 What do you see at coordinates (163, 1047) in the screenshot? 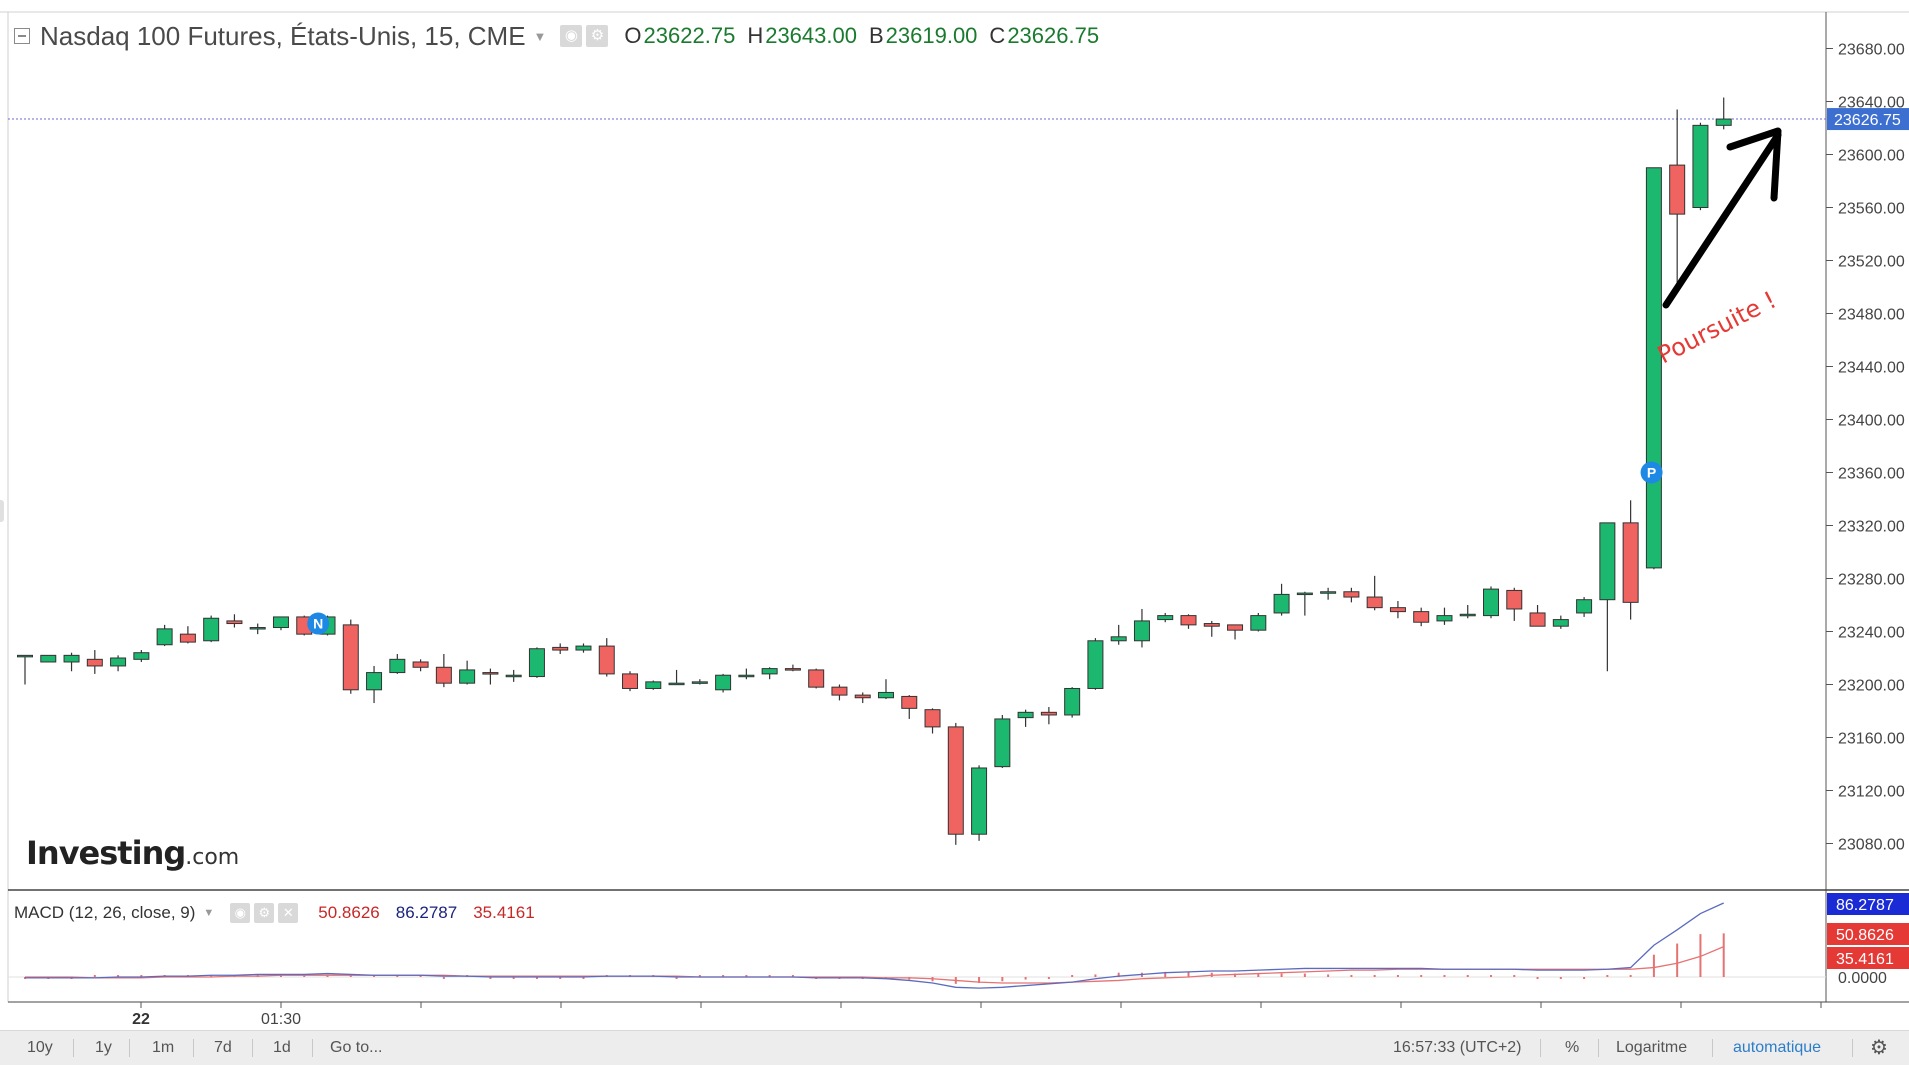
I see `range-1m-button: 1m` at bounding box center [163, 1047].